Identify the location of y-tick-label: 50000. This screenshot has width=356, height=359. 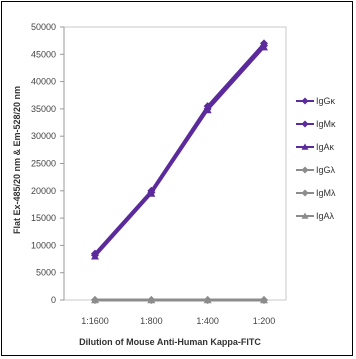
(43, 27).